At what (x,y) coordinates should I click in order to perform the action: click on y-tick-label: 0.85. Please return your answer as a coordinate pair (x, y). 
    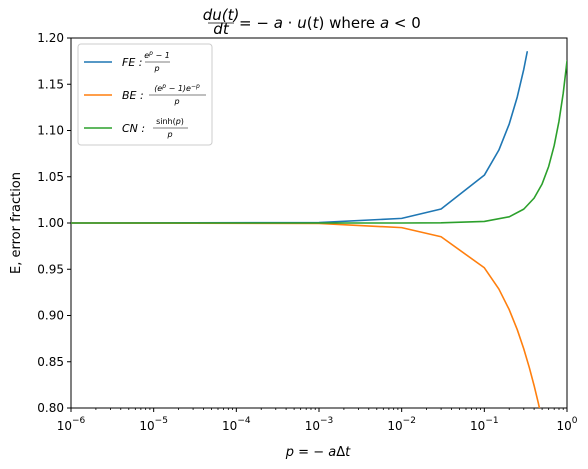
    Looking at the image, I should click on (50, 362).